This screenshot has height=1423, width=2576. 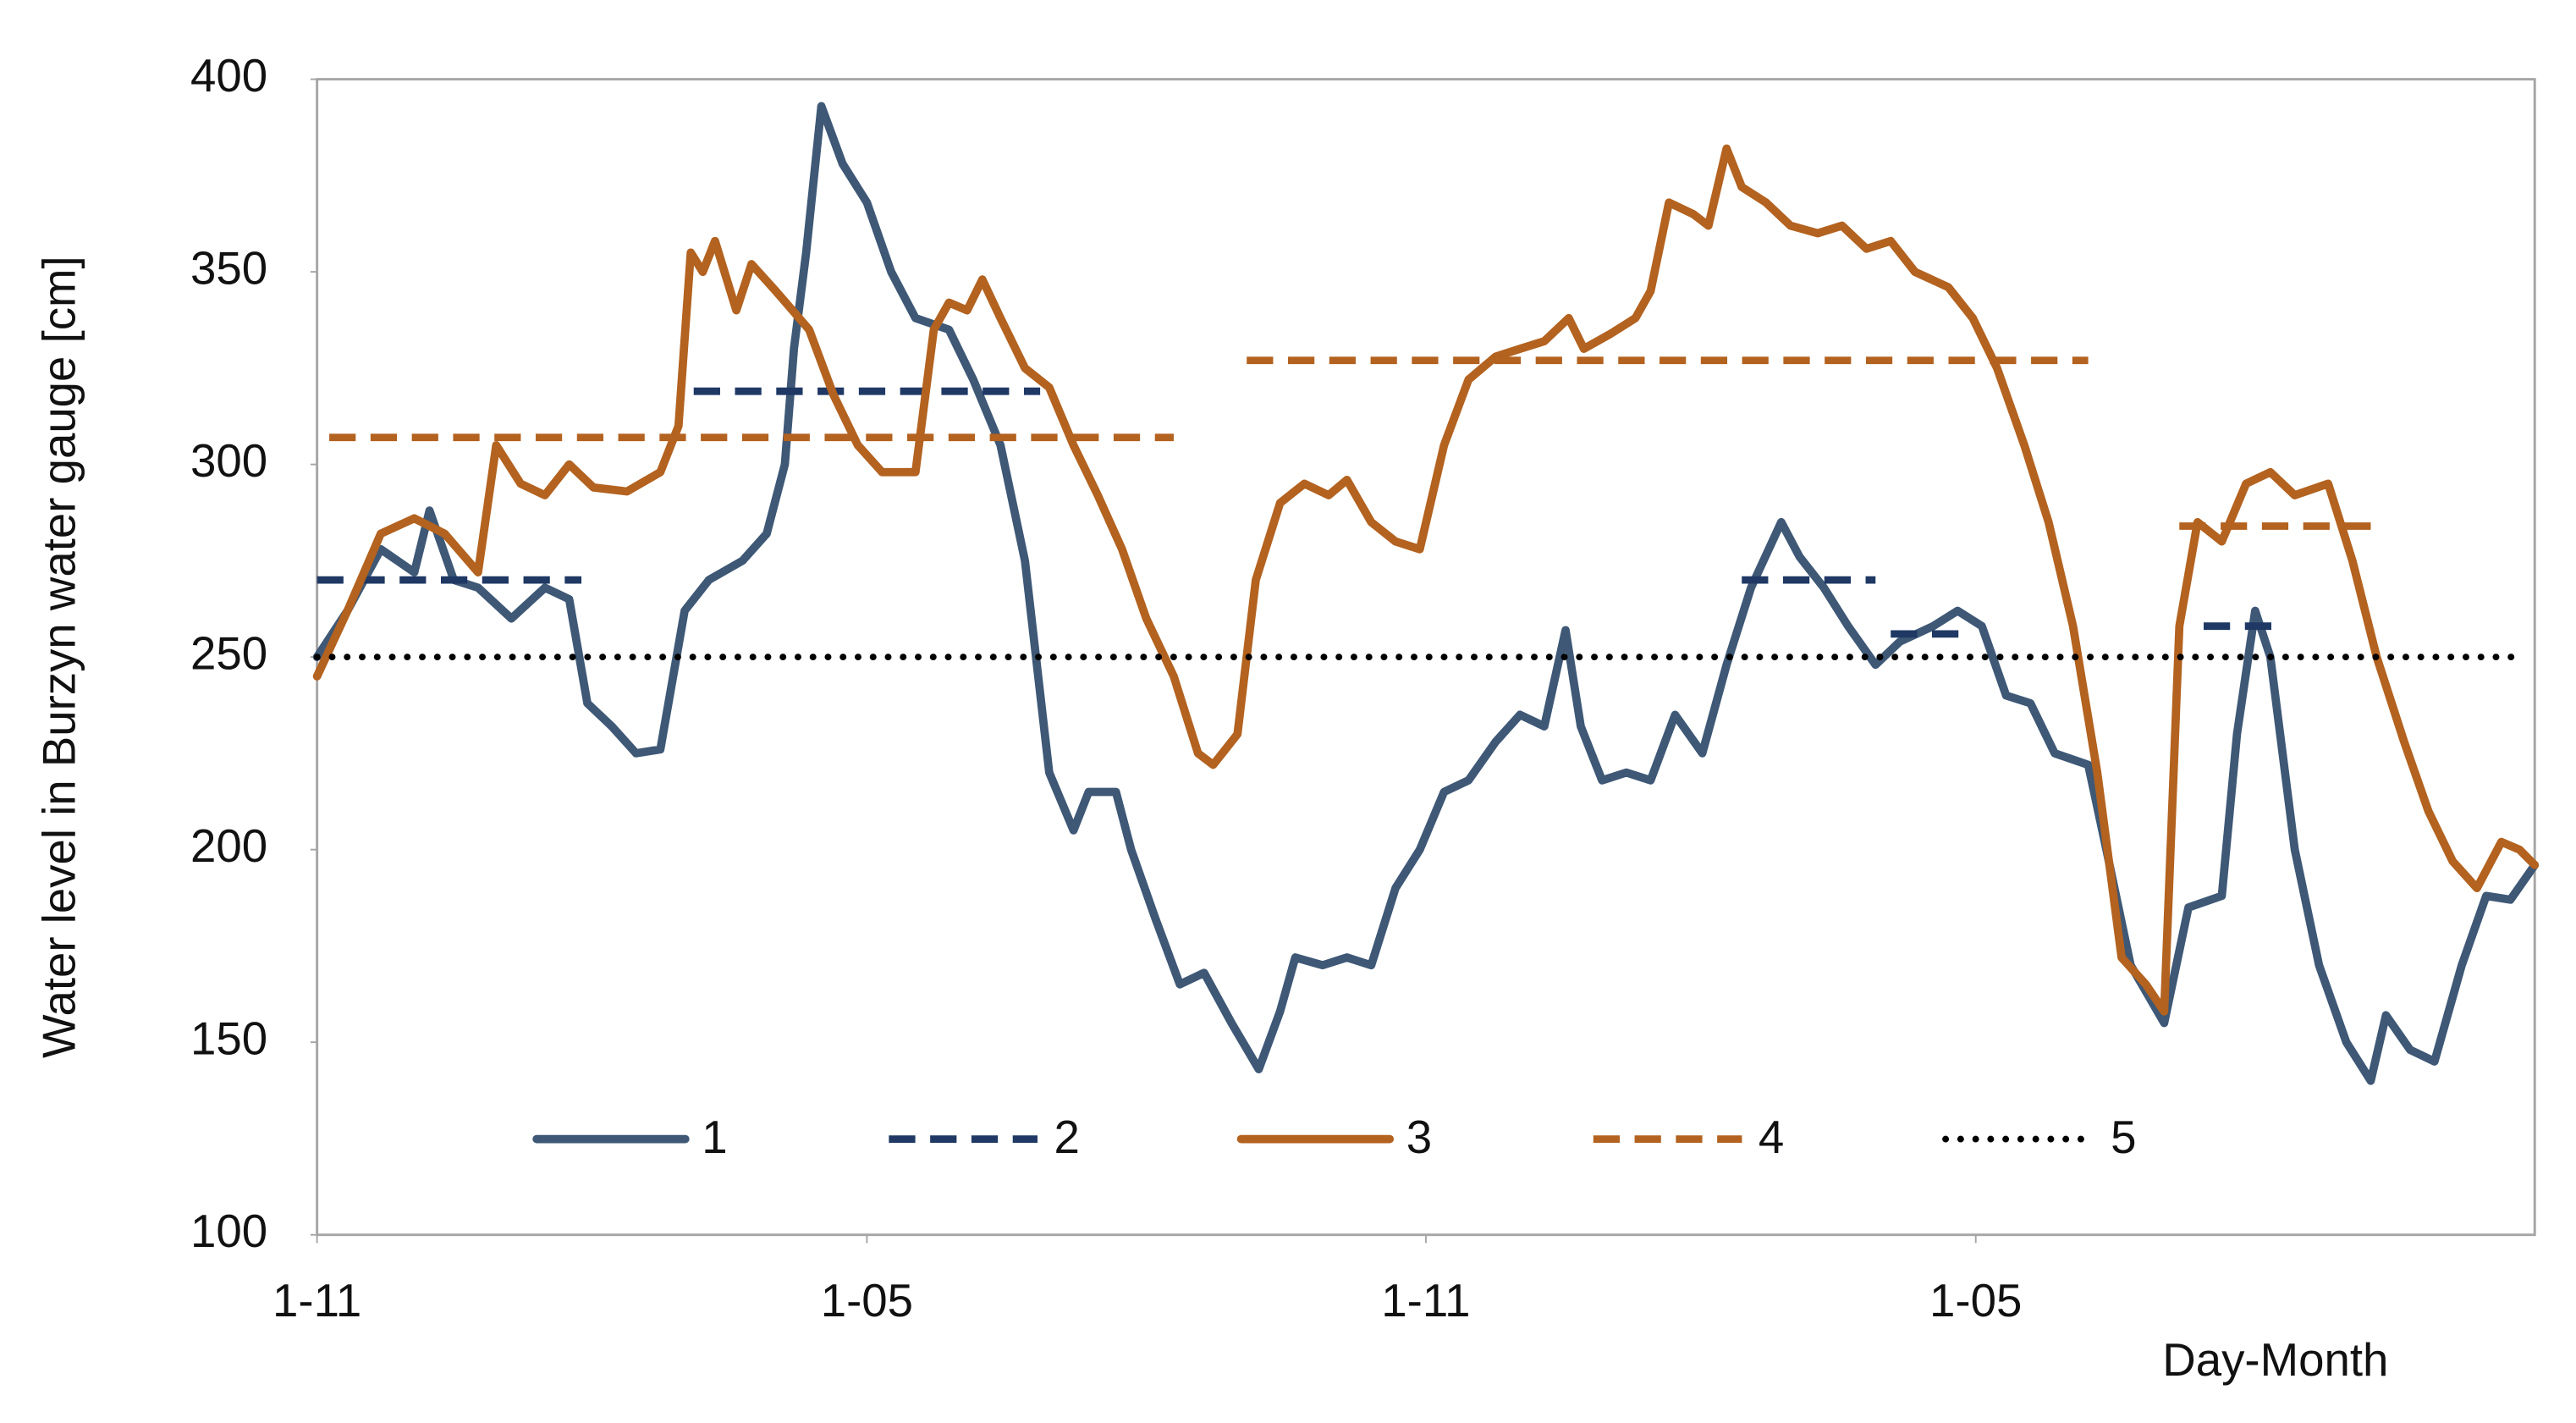 I want to click on legend-label: 2, so click(x=1067, y=1137).